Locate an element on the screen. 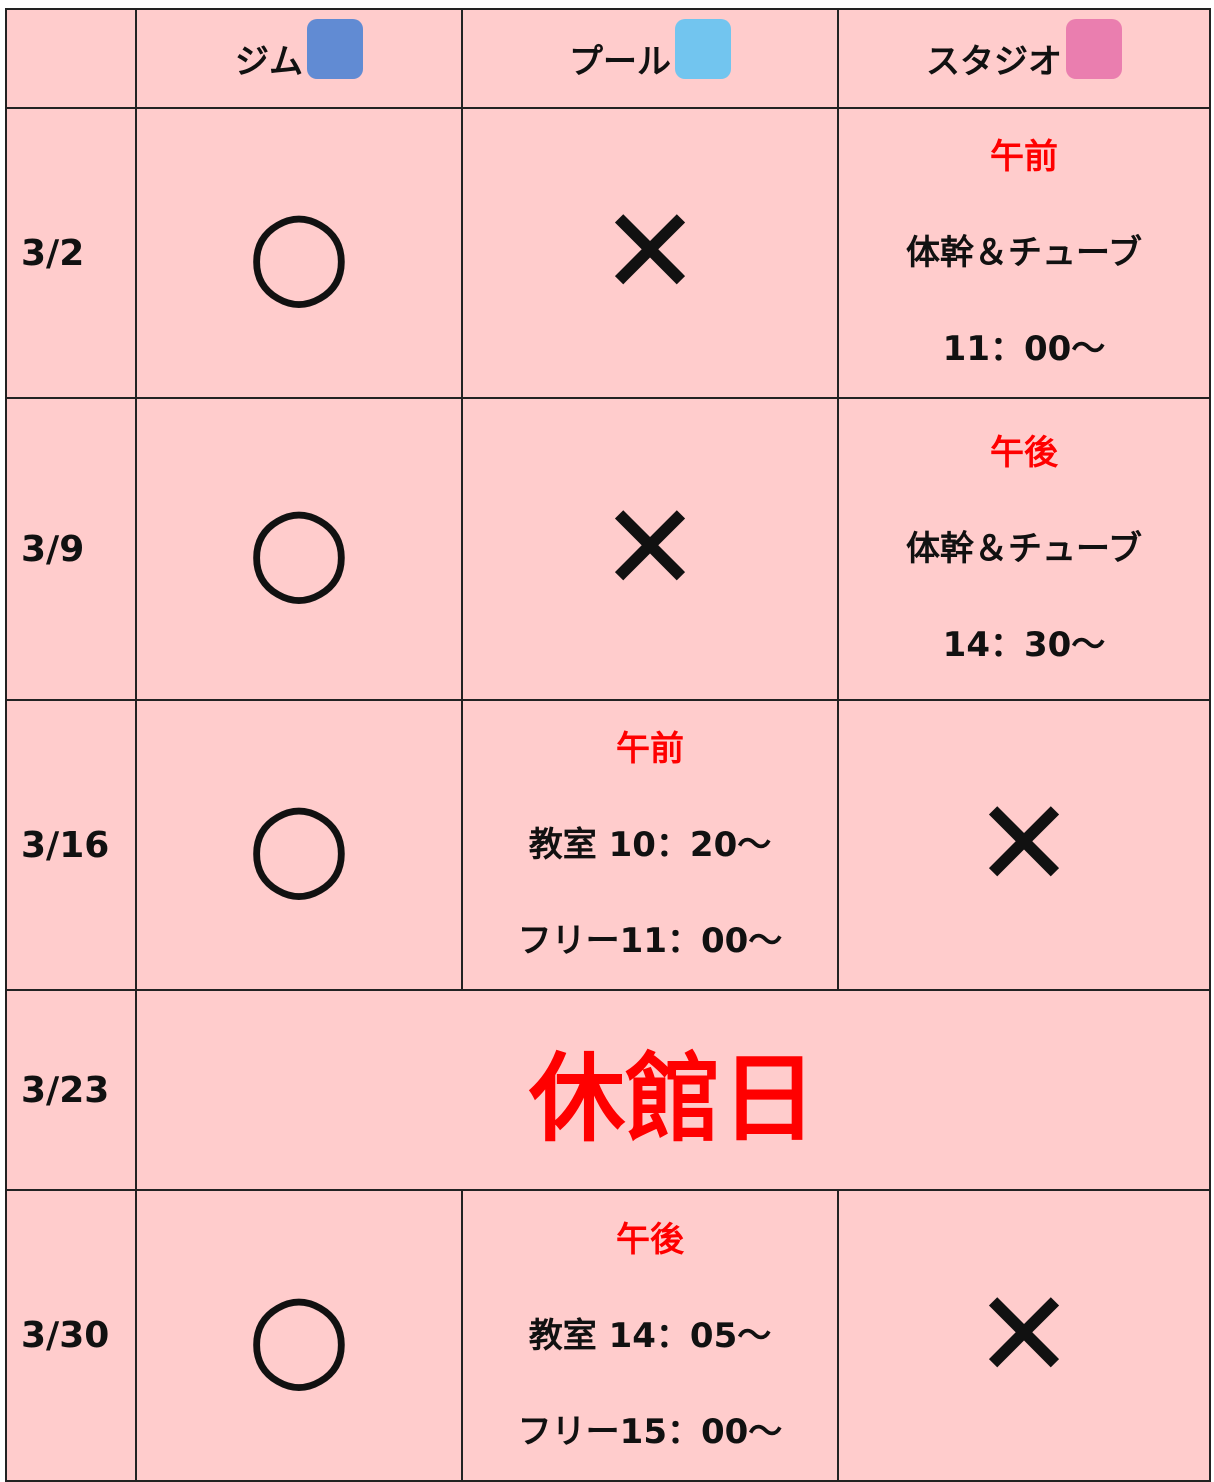 The width and height of the screenshot is (1214, 1482). session-line: 教室 10：20〜 is located at coordinates (650, 845).